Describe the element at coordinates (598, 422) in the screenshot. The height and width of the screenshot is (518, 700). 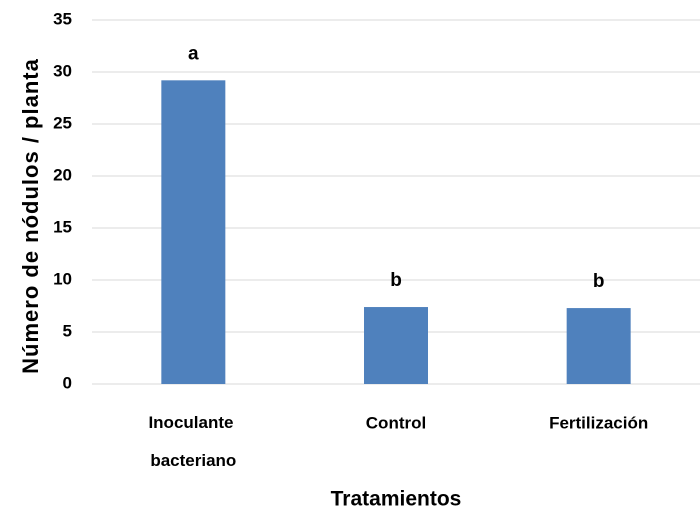
I see `x-tick-label: Fertilización` at that location.